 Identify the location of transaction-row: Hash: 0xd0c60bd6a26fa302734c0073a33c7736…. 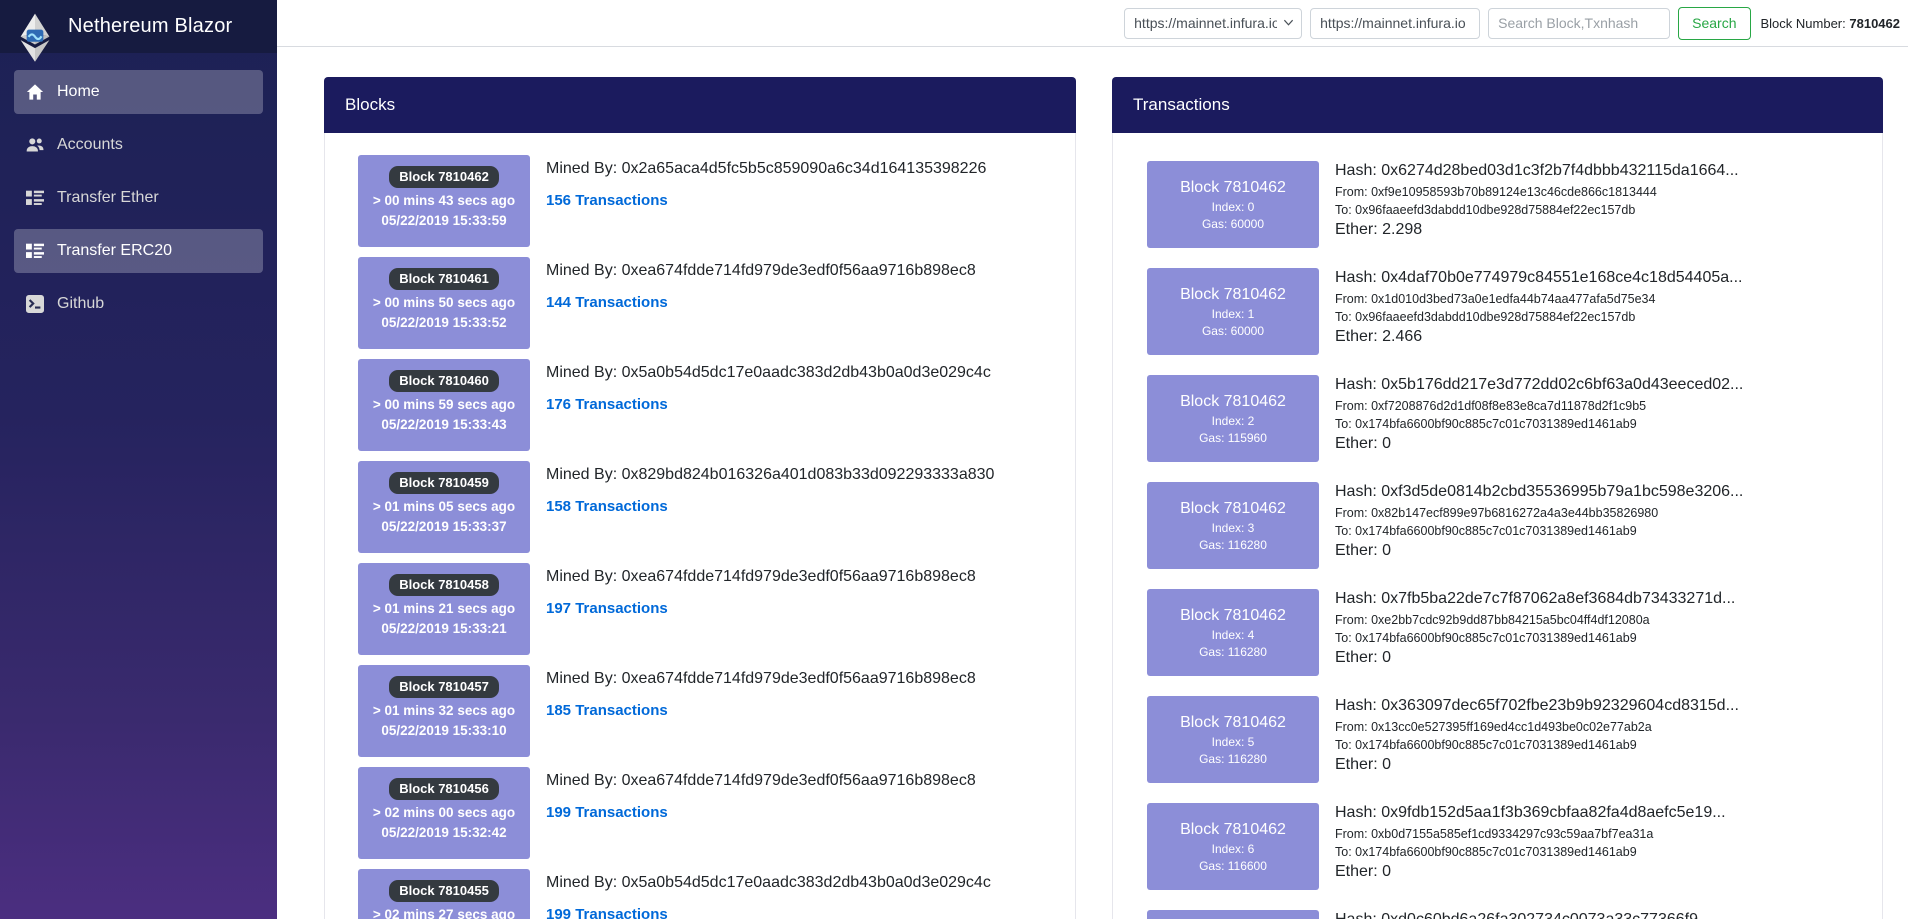
(1499, 914).